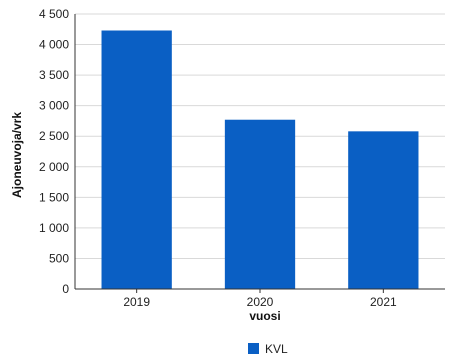  I want to click on bar-2020, so click(260, 204).